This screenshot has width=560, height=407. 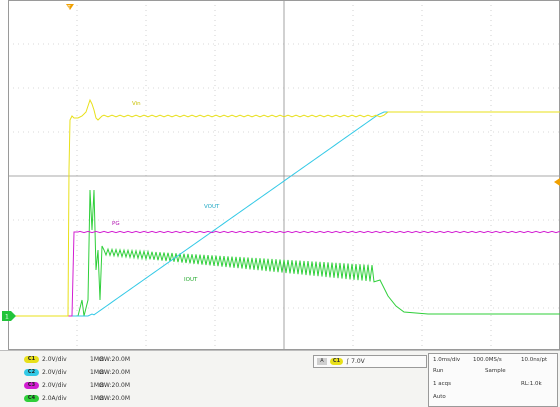 What do you see at coordinates (557, 182) in the screenshot?
I see `trigger-level-marker` at bounding box center [557, 182].